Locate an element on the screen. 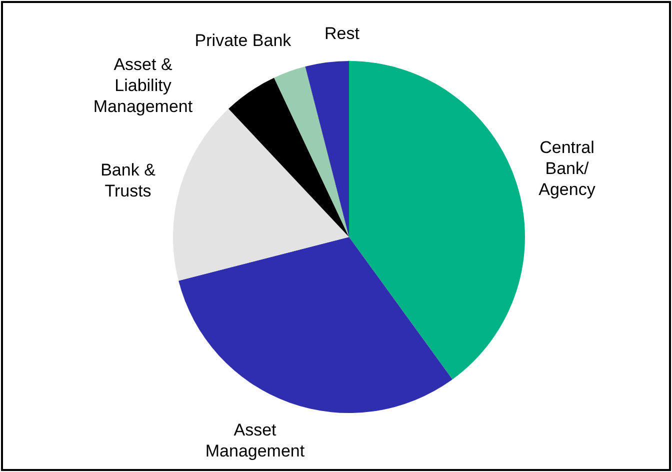  slice-label: Bank & Trusts is located at coordinates (128, 180).